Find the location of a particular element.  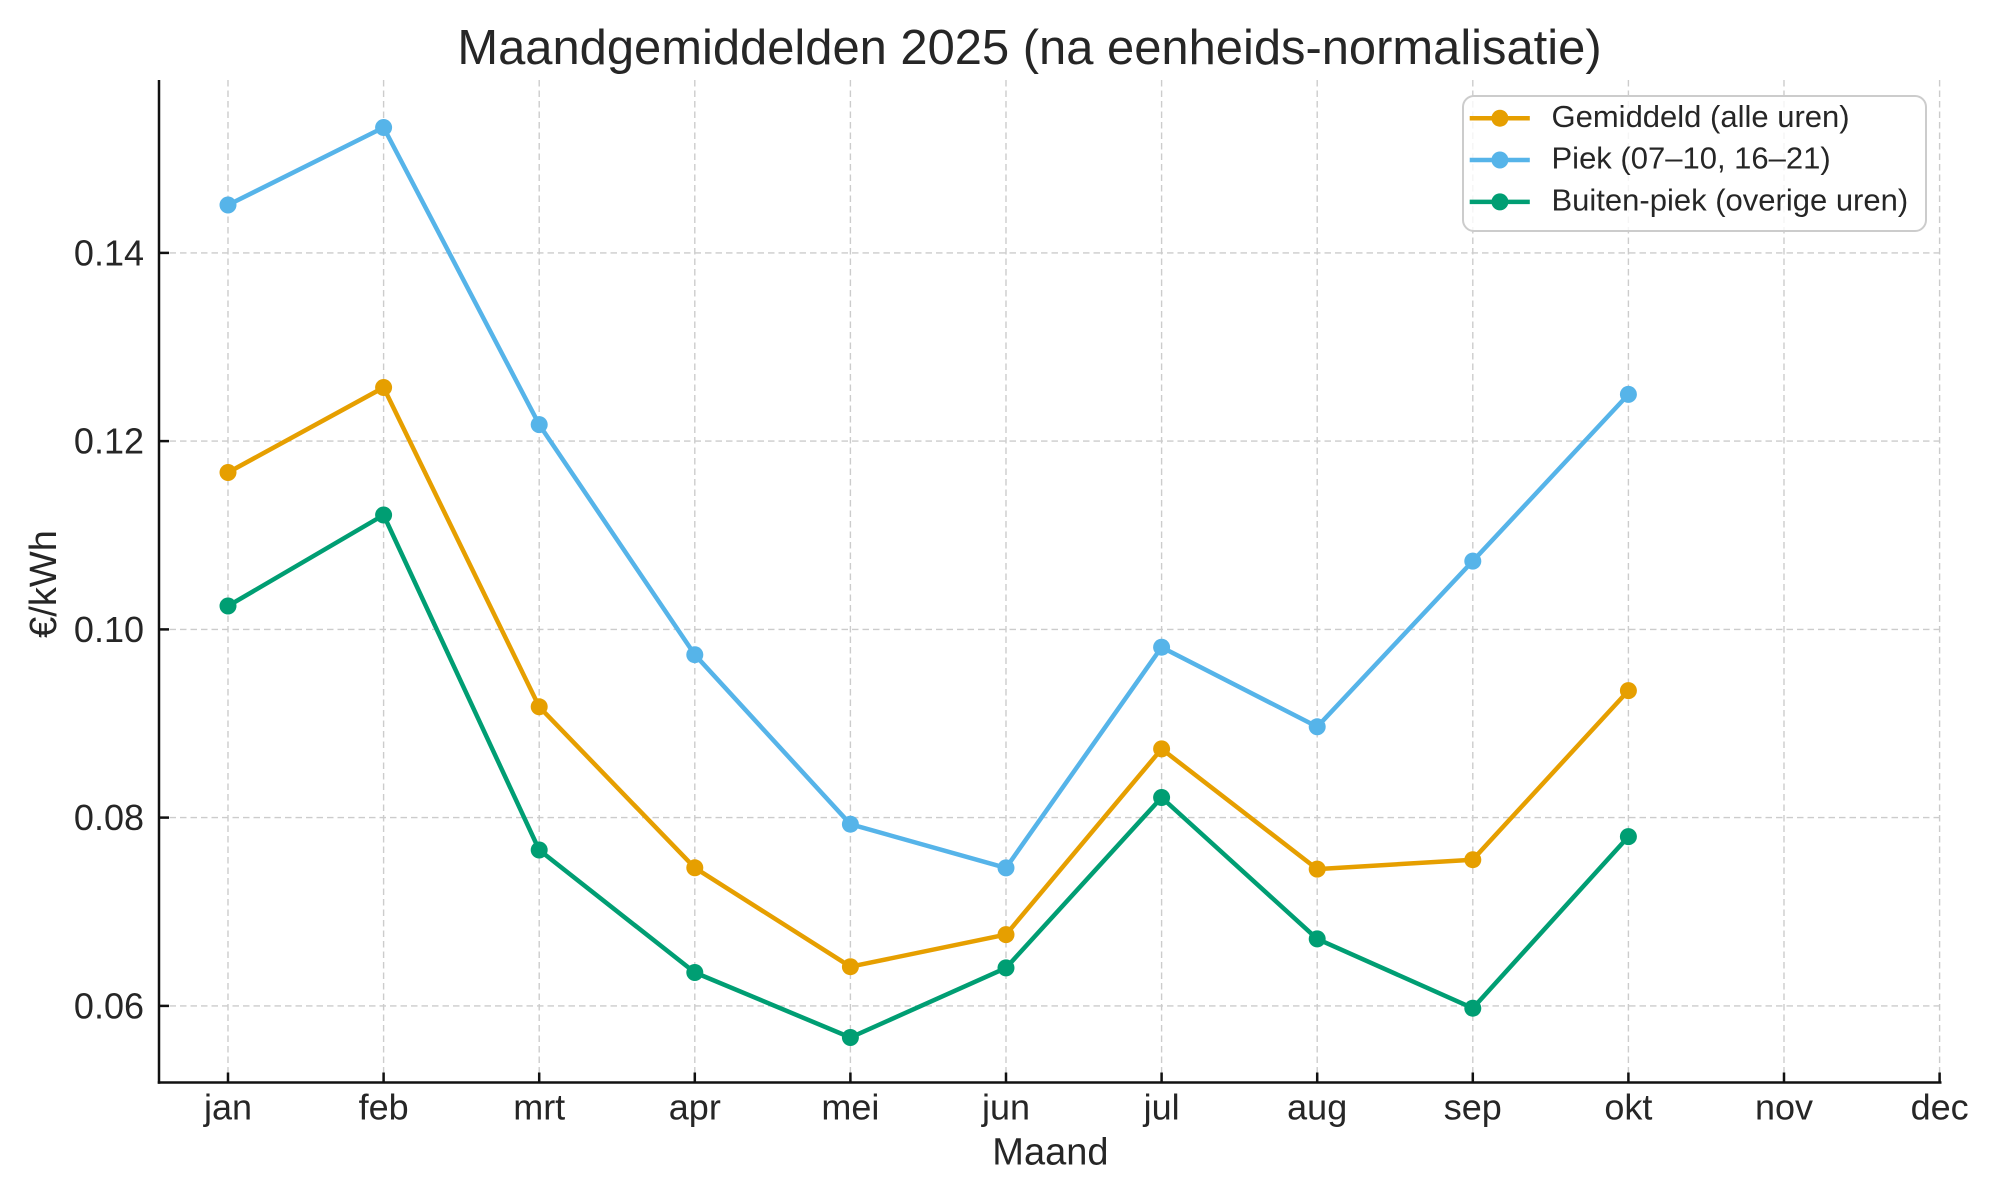

svg-text: dec is located at coordinates (1940, 1106).